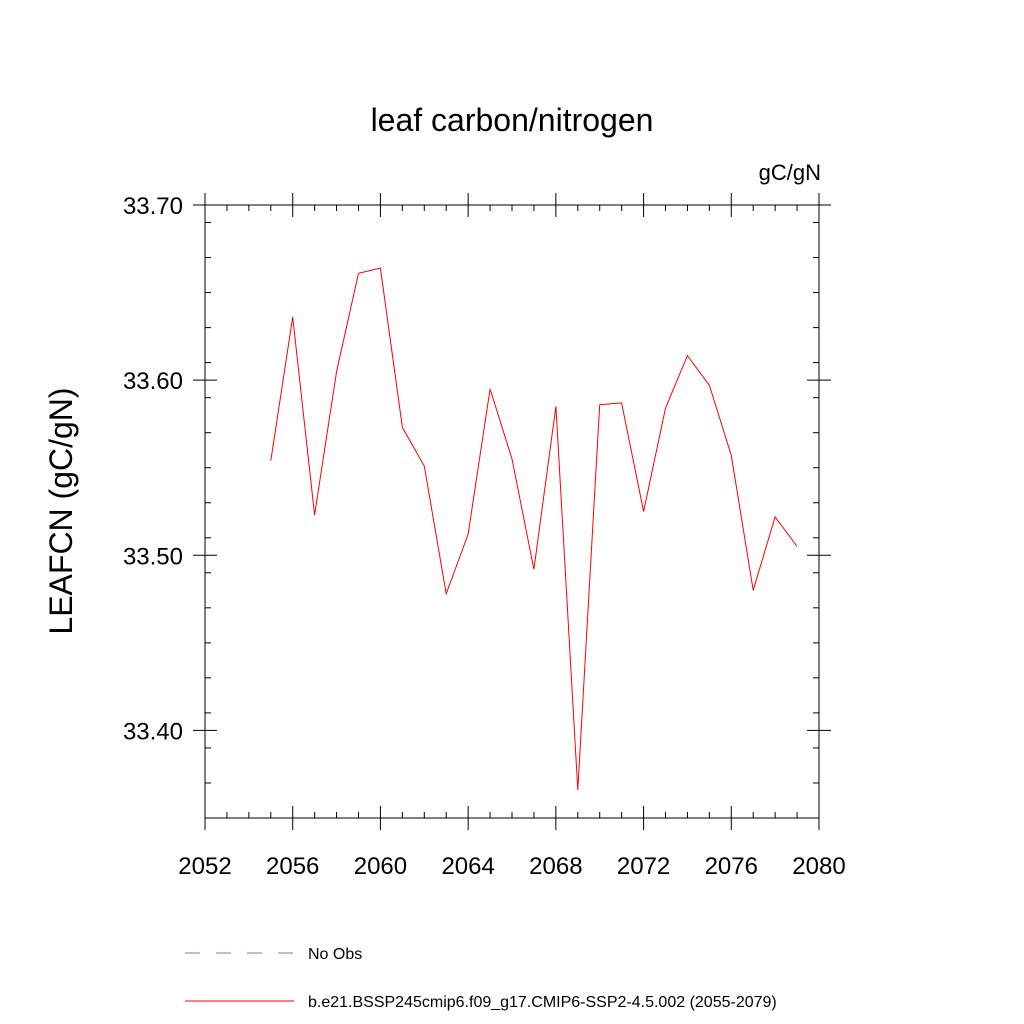 This screenshot has width=1024, height=1024. I want to click on units-label: gC/gN, so click(790, 172).